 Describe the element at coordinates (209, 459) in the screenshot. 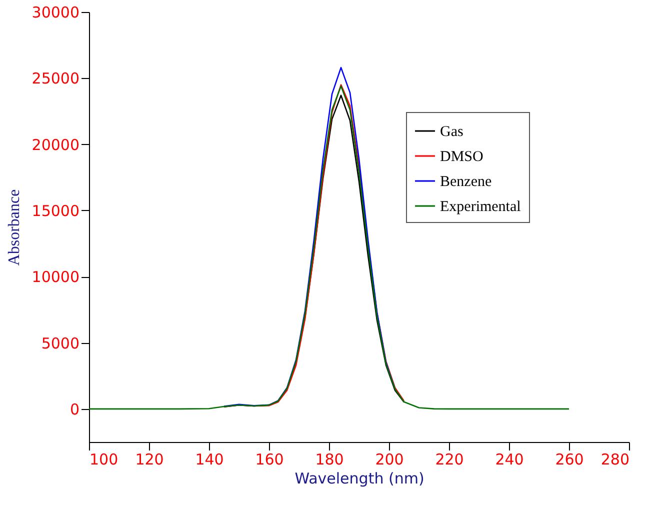

I see `x-tick-label: 140` at that location.